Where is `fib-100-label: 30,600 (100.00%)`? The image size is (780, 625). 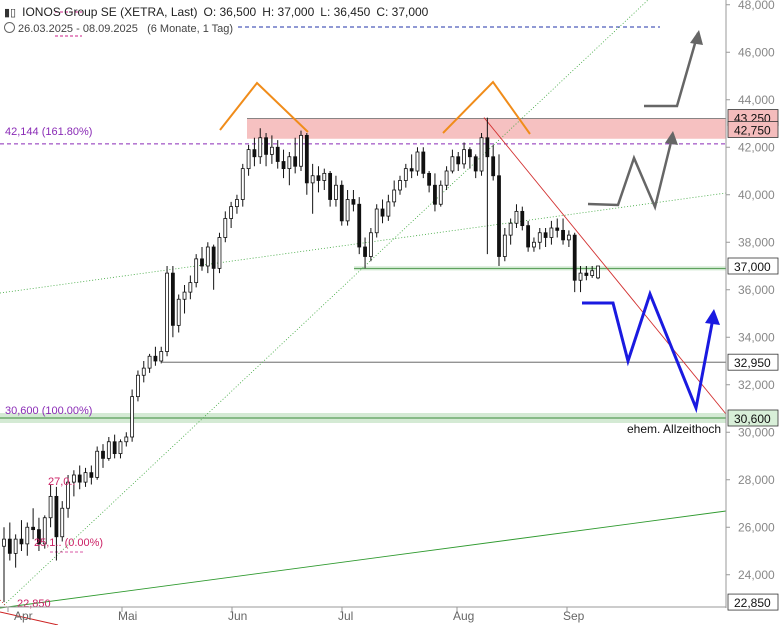 fib-100-label: 30,600 (100.00%) is located at coordinates (48, 411).